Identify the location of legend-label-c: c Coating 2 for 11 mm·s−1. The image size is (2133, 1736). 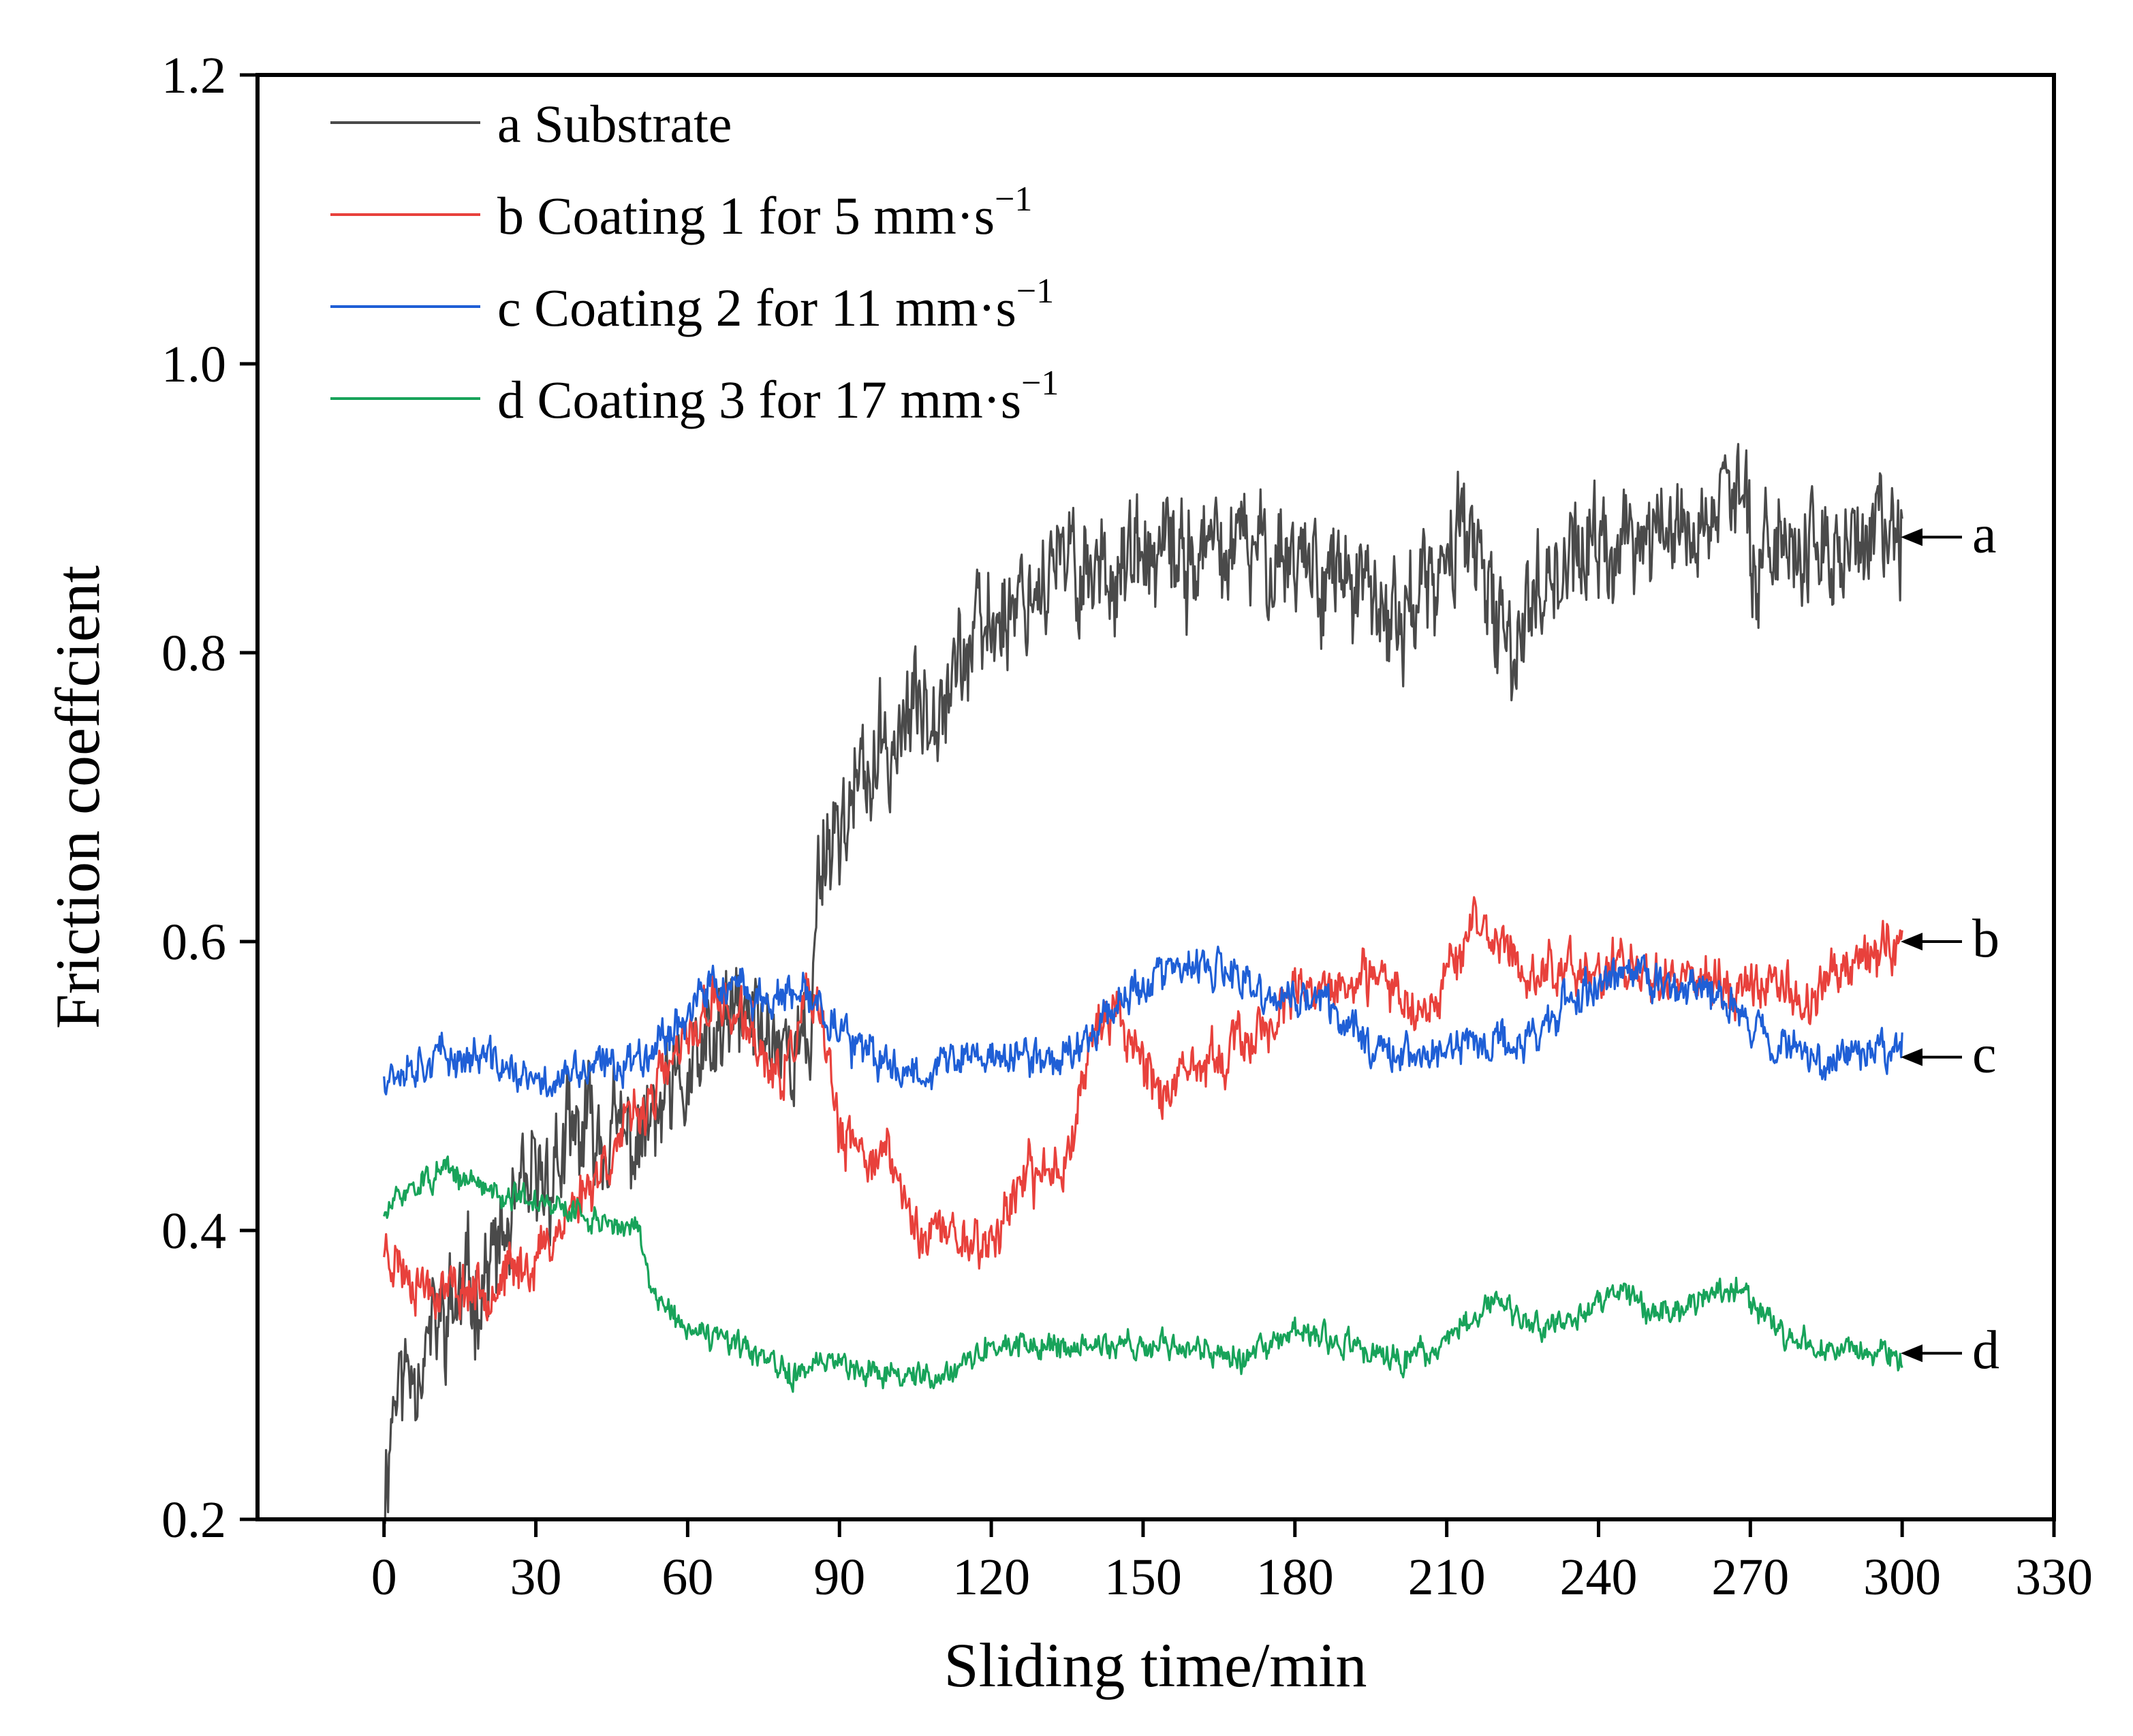
(775, 304).